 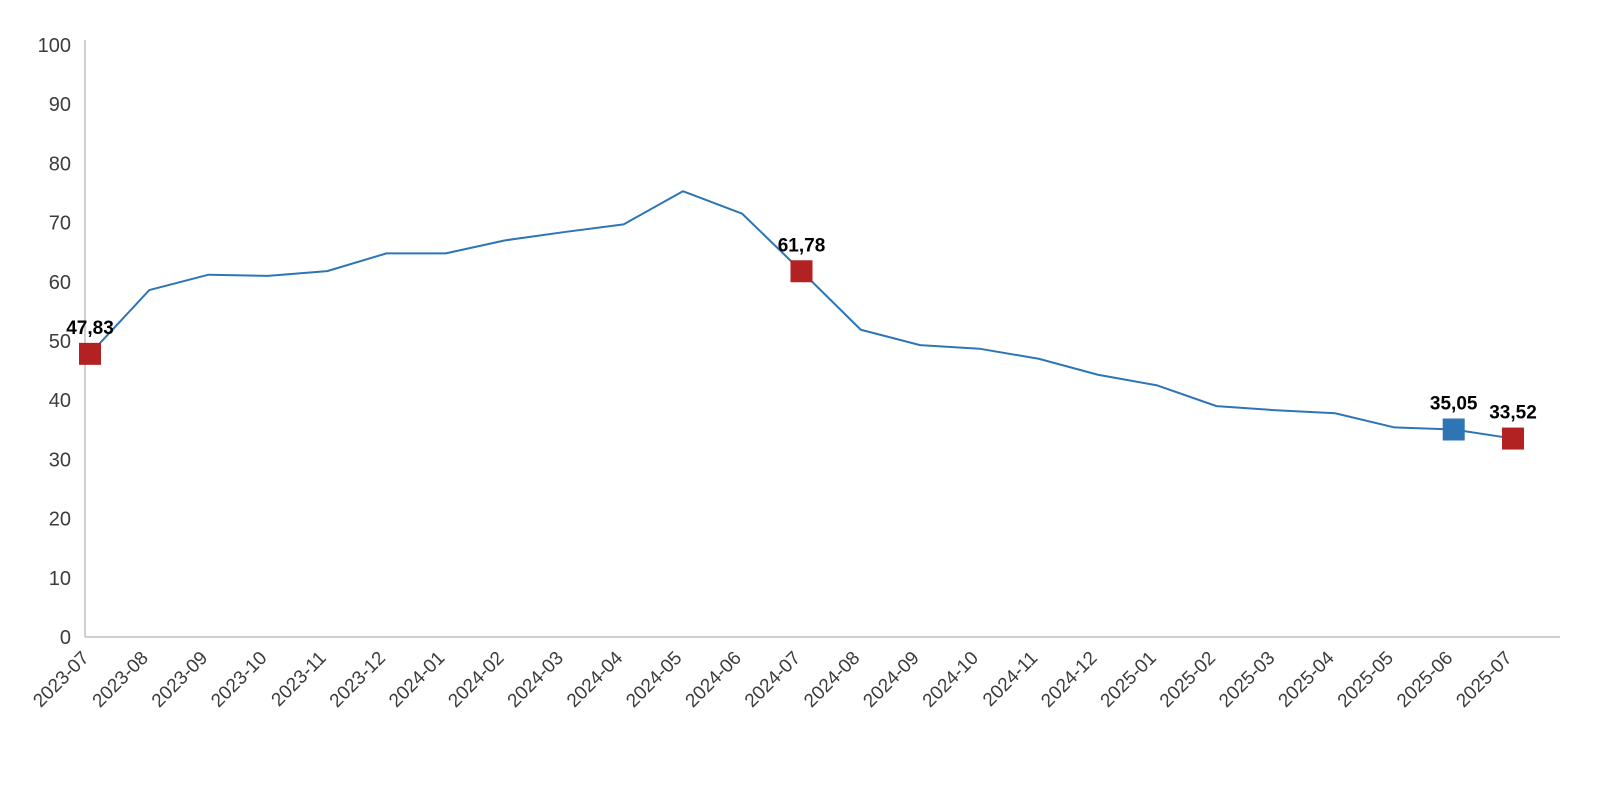 What do you see at coordinates (1247, 680) in the screenshot?
I see `x-tick-label: 2025-03` at bounding box center [1247, 680].